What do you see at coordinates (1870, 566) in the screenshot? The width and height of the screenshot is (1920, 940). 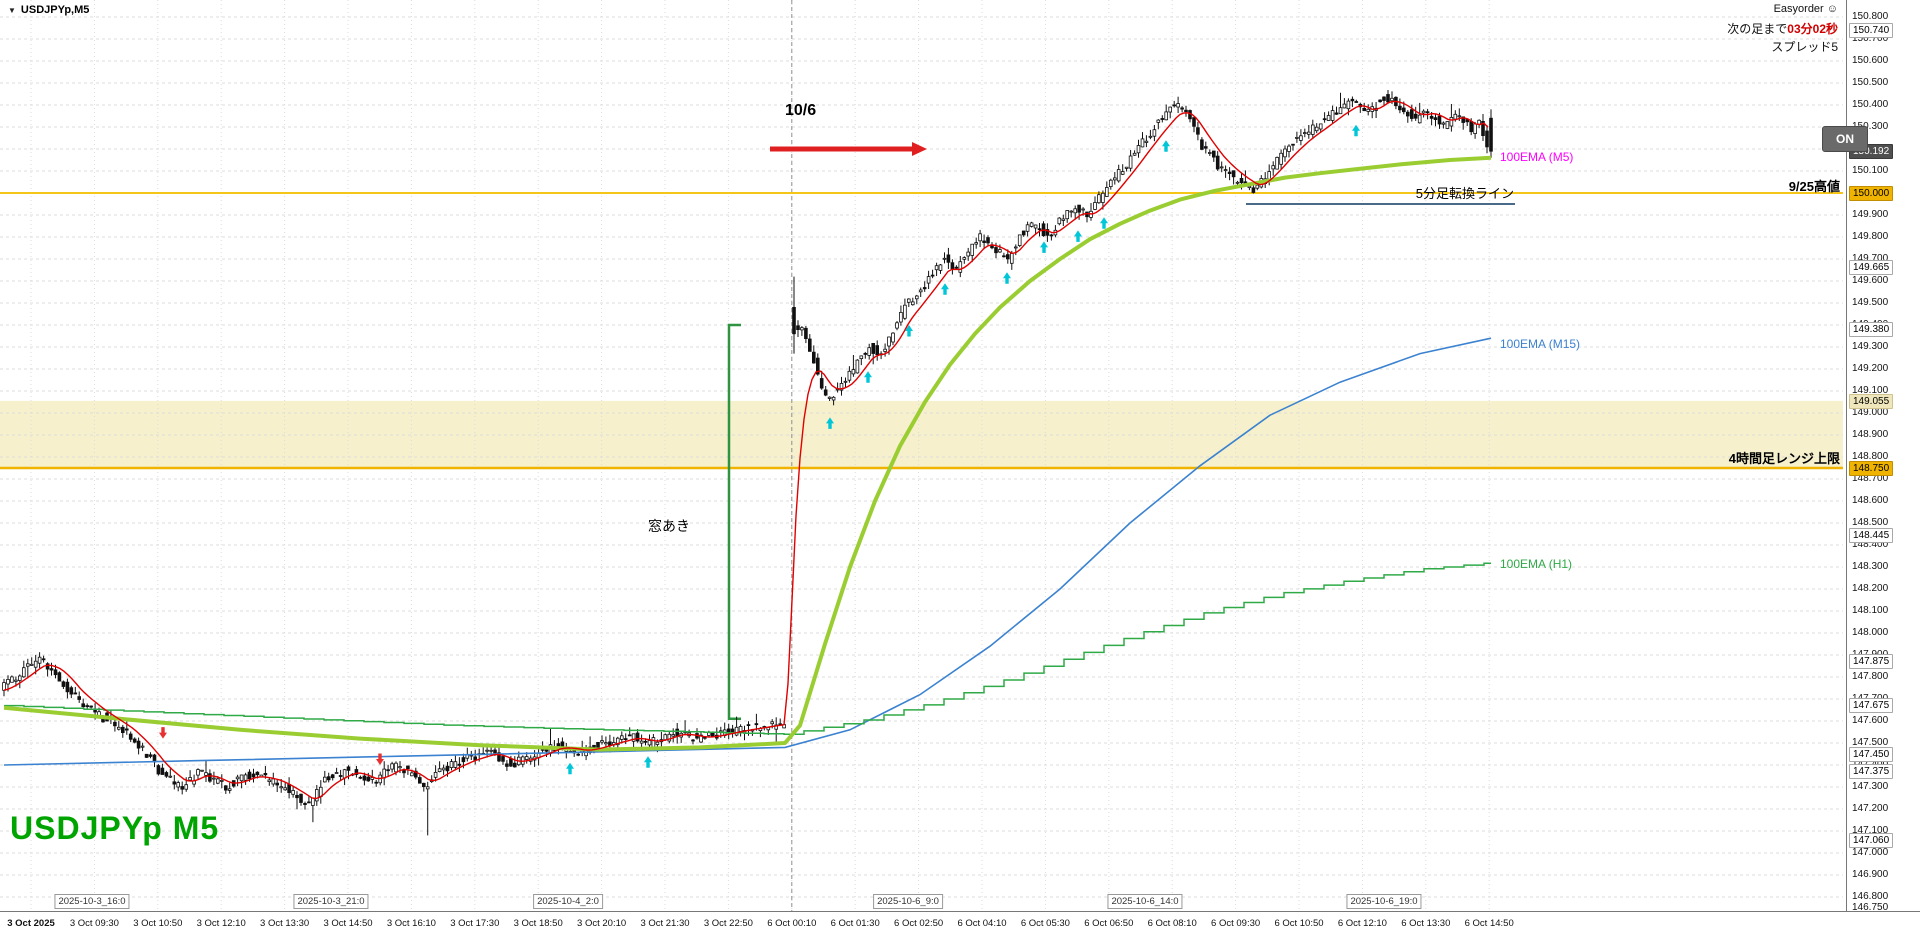 I see `price-tick-label: 148.300` at bounding box center [1870, 566].